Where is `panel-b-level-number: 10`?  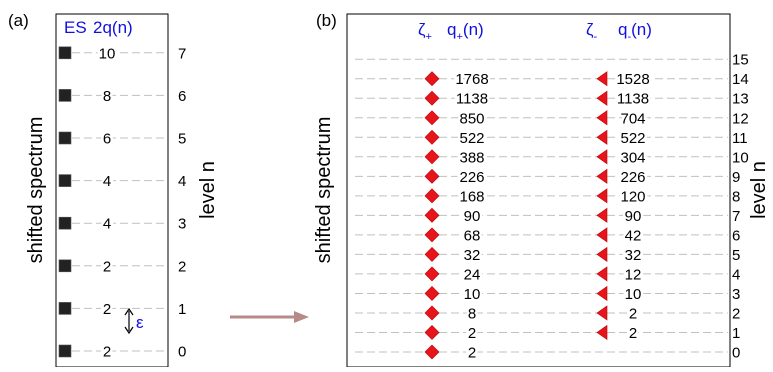
panel-b-level-number: 10 is located at coordinates (740, 157).